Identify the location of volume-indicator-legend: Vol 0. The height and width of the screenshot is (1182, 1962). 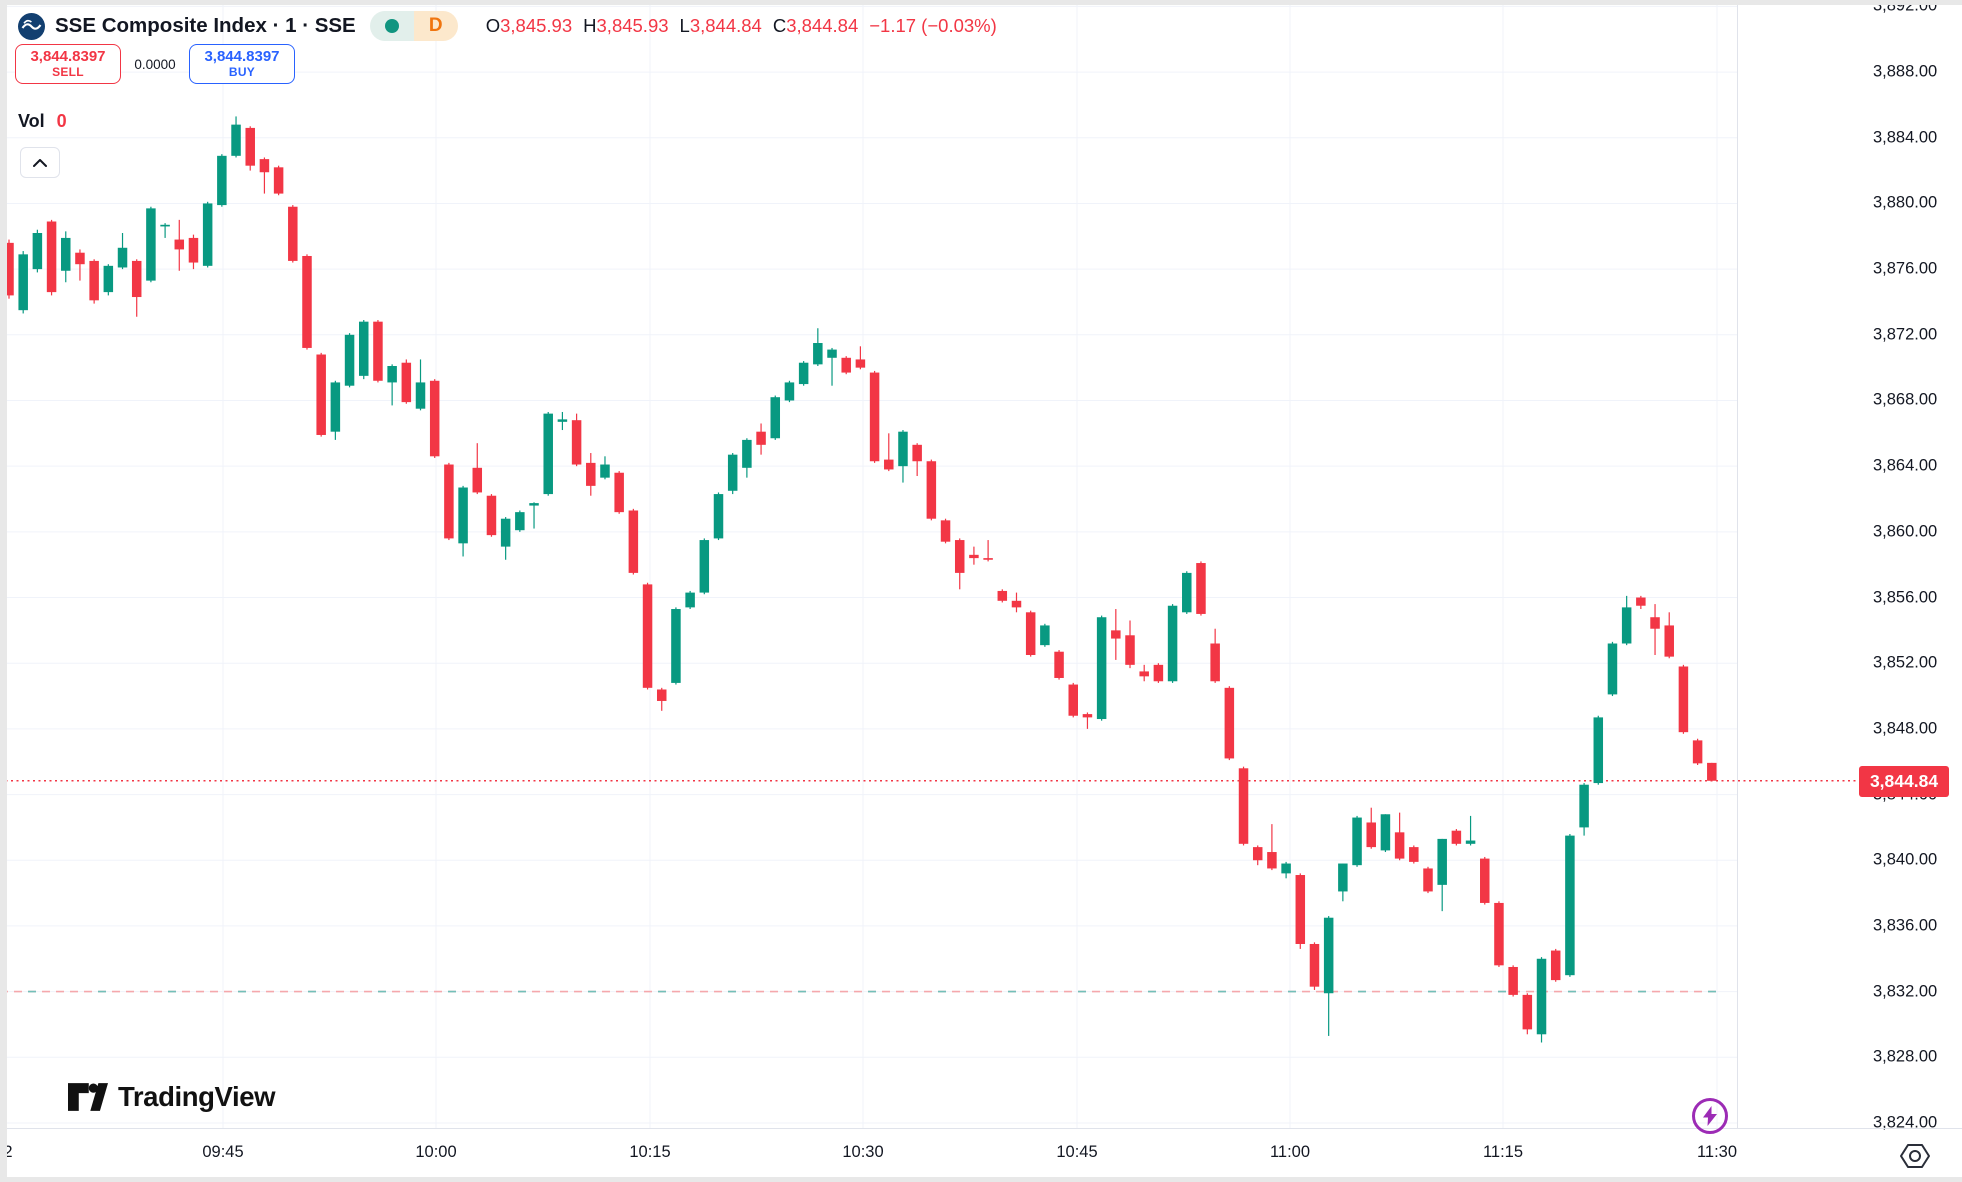
(42, 121).